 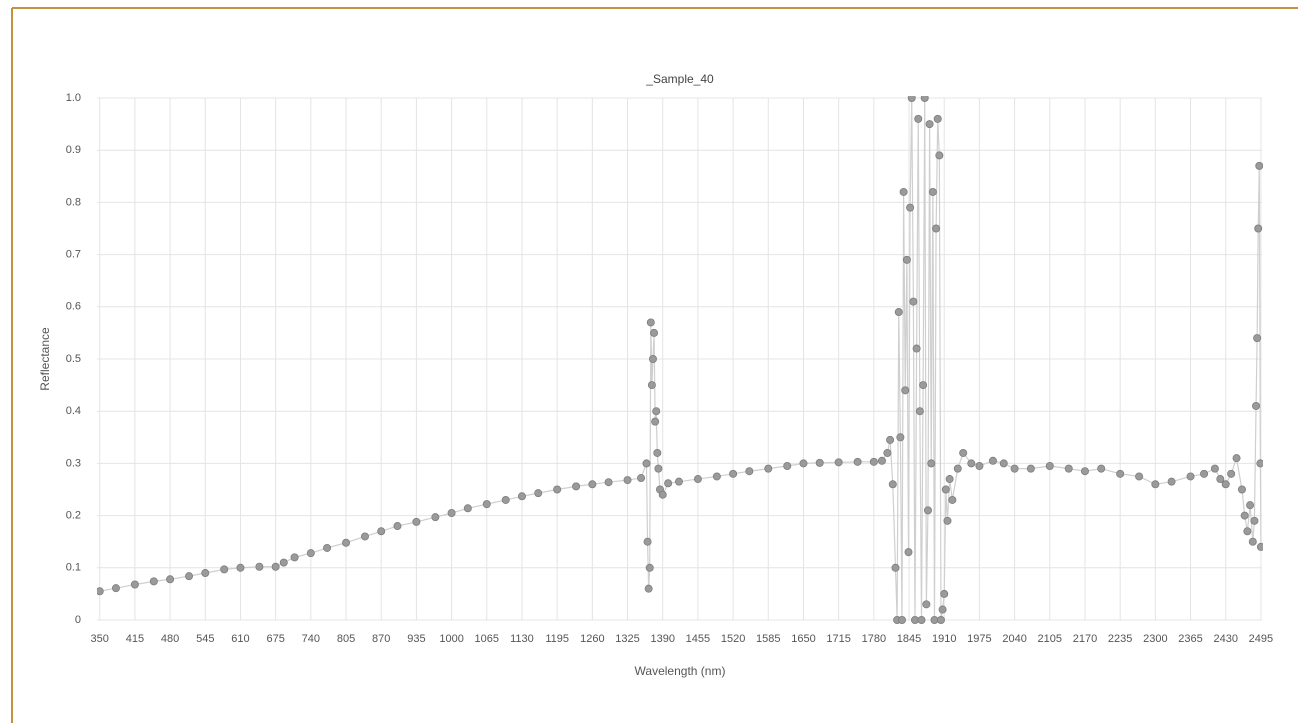 I want to click on x-tick-label: 1390, so click(x=662, y=639).